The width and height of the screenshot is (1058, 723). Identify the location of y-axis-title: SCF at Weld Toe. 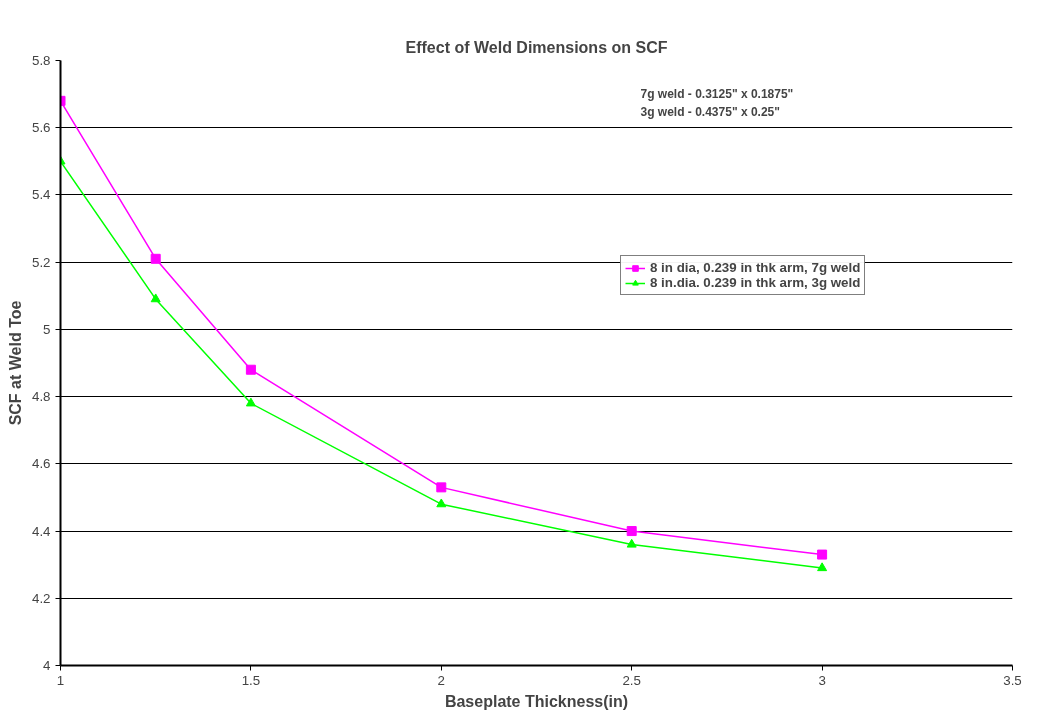
(15, 363).